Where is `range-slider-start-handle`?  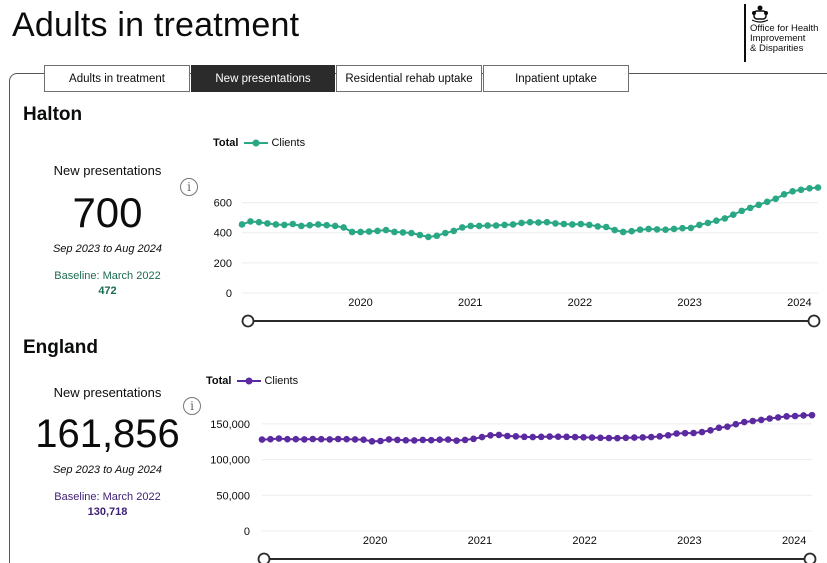
range-slider-start-handle is located at coordinates (264, 557).